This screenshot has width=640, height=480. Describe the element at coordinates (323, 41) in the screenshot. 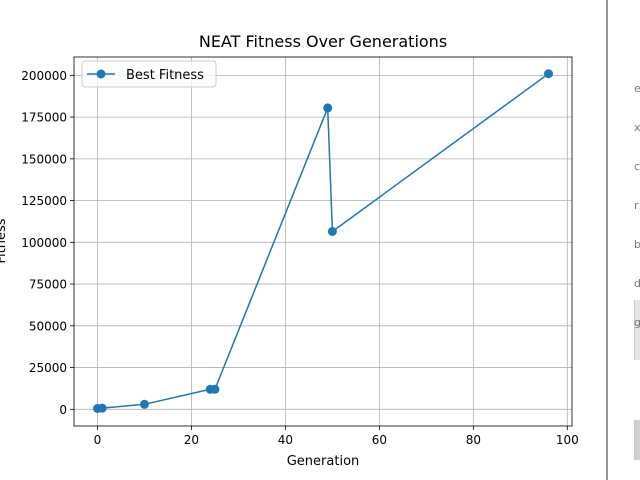

I see `chart-title: NEAT Fitness Over Generations` at that location.